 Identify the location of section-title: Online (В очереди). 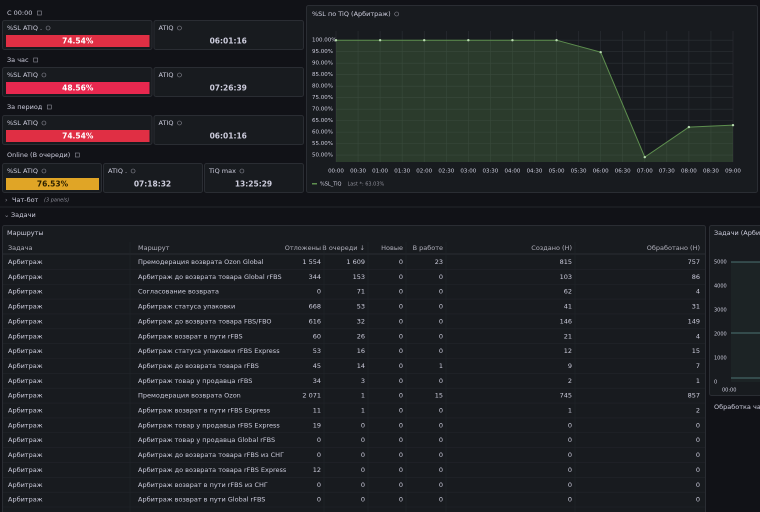
(38, 155).